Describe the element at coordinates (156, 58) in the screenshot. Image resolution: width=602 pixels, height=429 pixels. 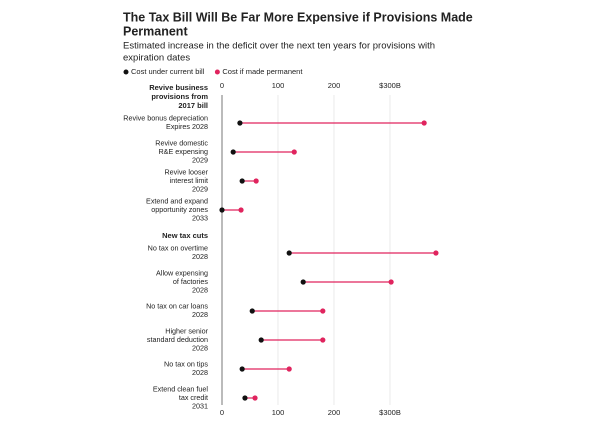
I see `chart-subtitle: expiration dates` at that location.